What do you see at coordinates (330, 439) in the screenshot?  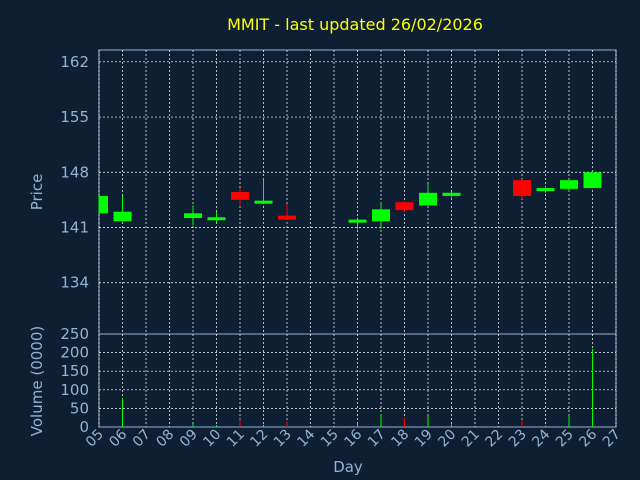 I see `x-tick-label: 15` at bounding box center [330, 439].